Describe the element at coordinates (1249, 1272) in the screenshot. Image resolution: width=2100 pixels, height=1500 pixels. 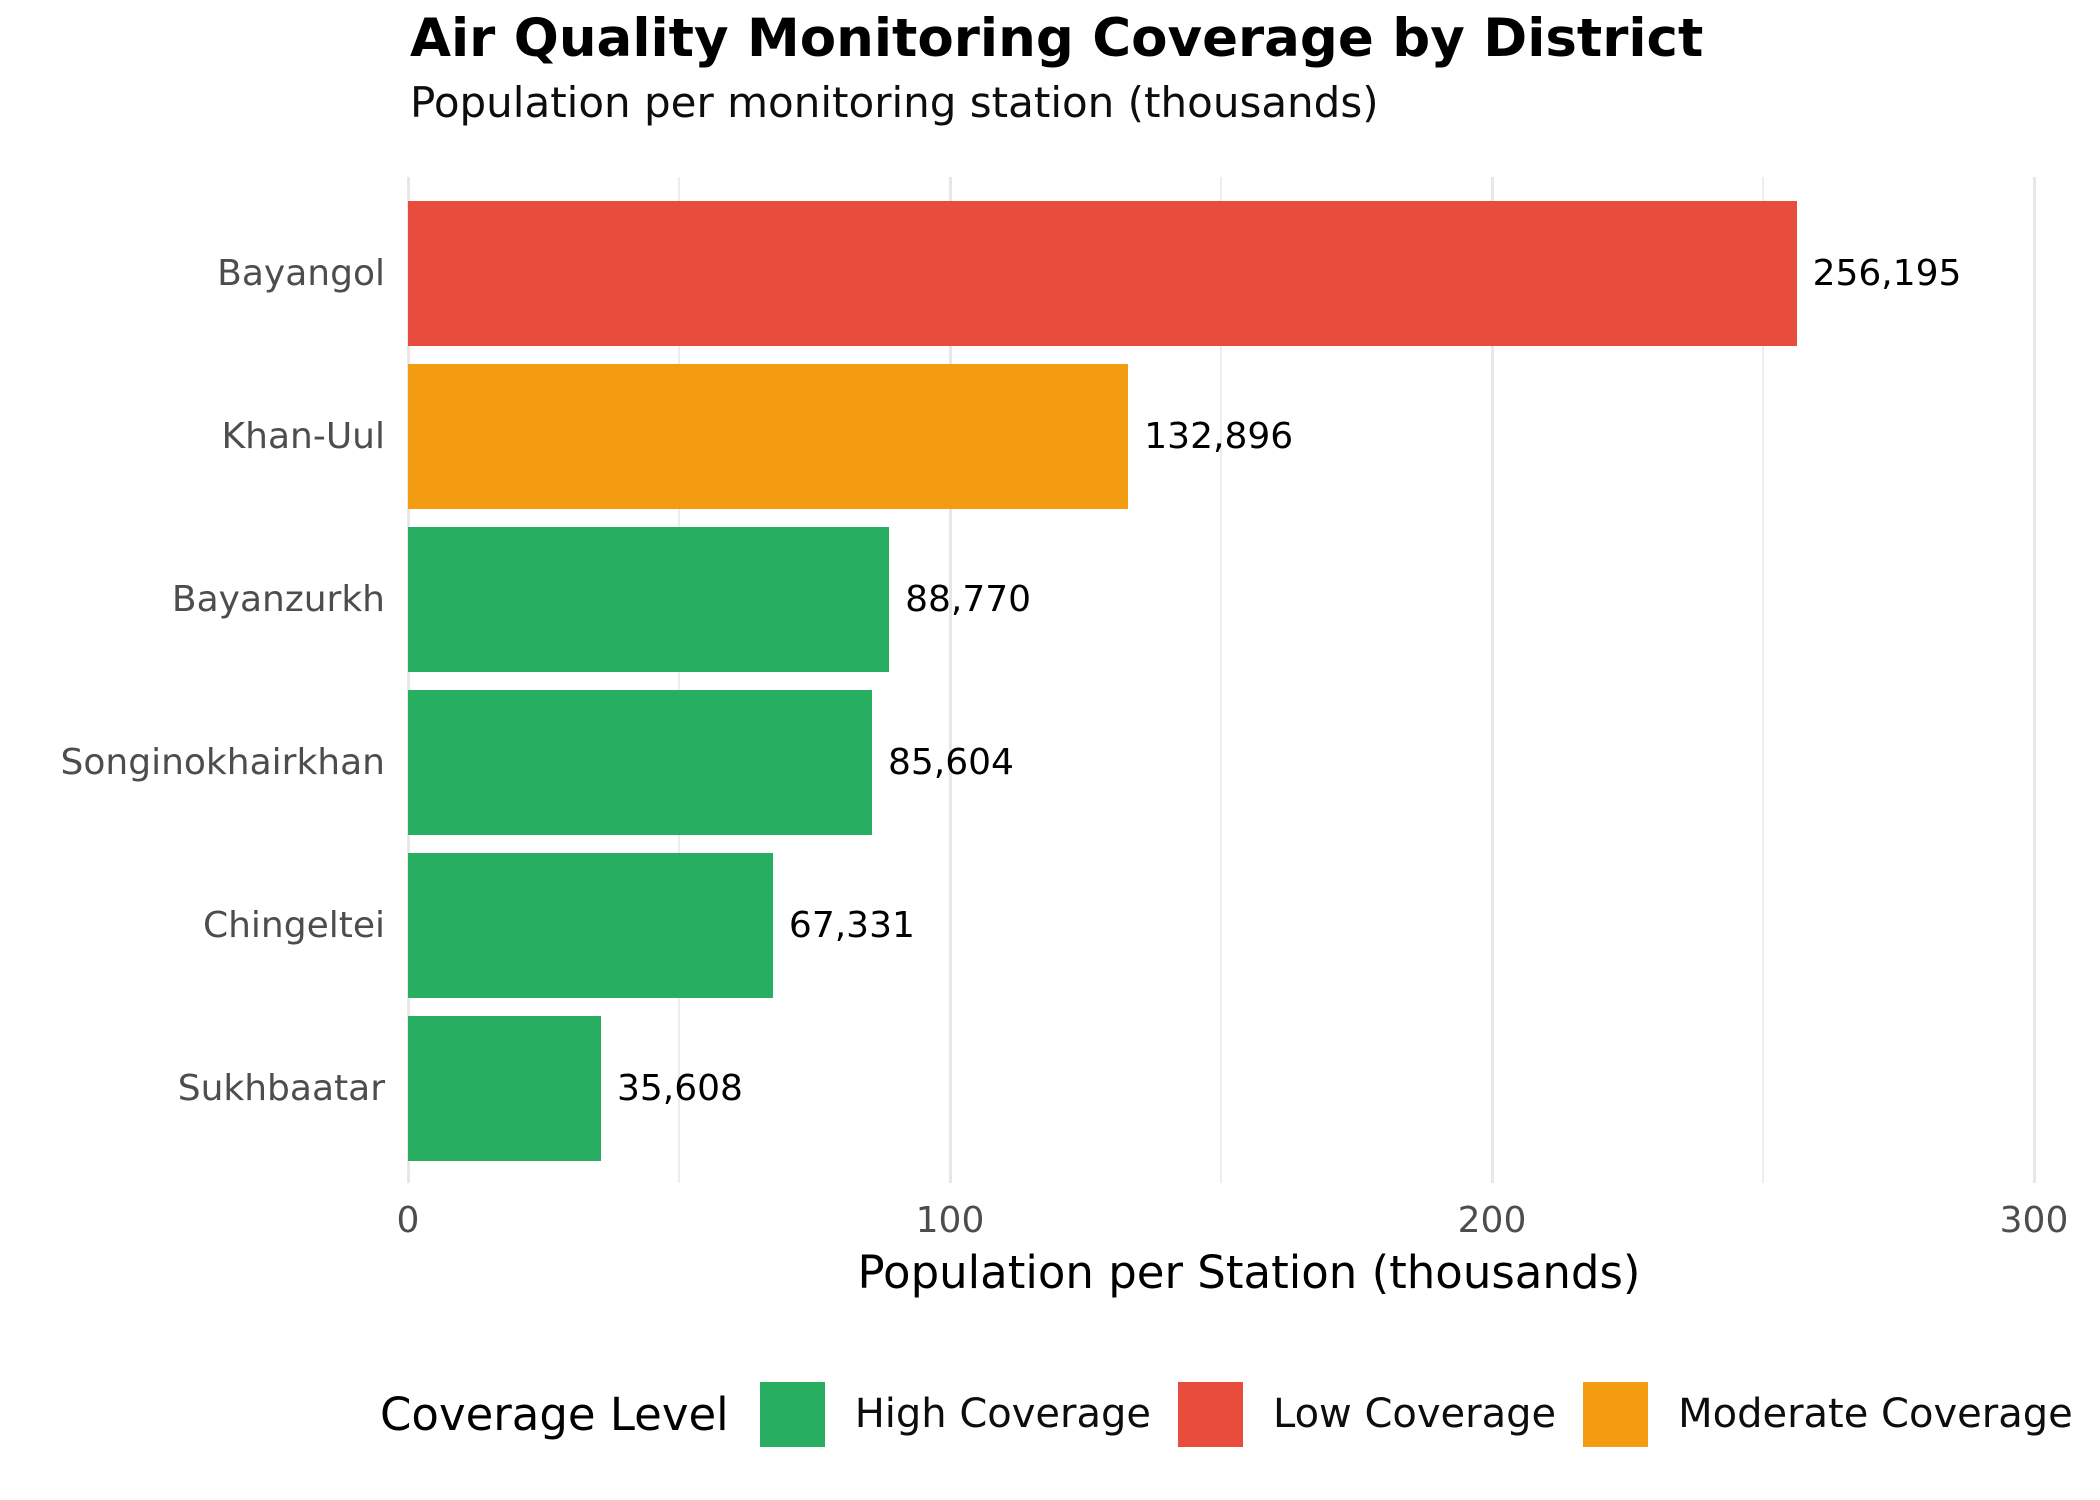
I see `x-axis-title: Population per Station (thousands)` at that location.